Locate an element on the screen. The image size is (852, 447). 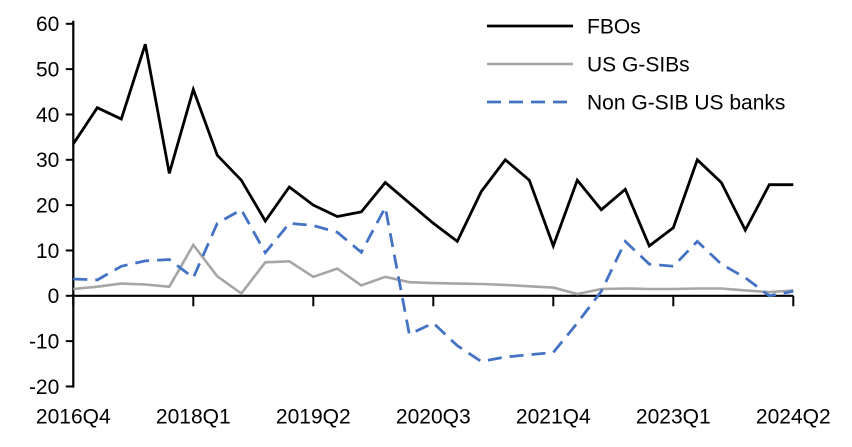
legend-item-non-g-sib-us-banks: Non G-SIB US banks is located at coordinates (636, 102).